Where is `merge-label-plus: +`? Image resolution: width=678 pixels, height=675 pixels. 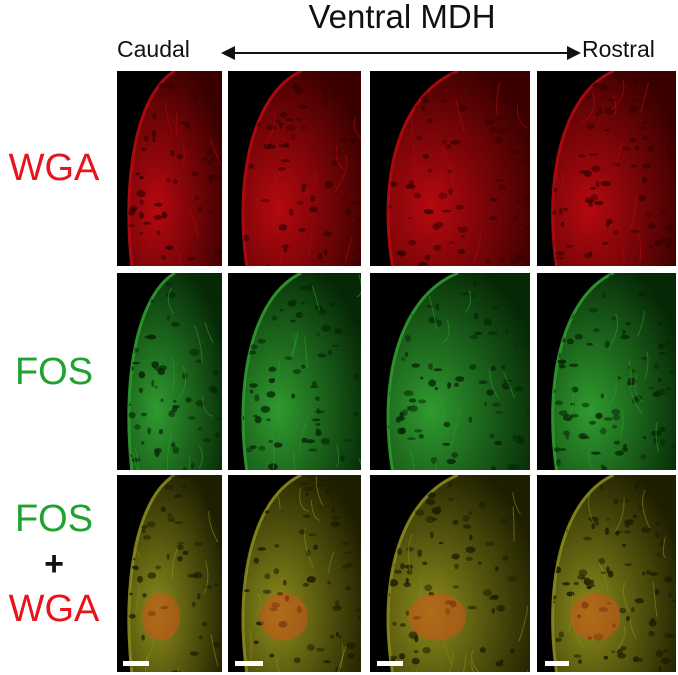 merge-label-plus: + is located at coordinates (54, 564).